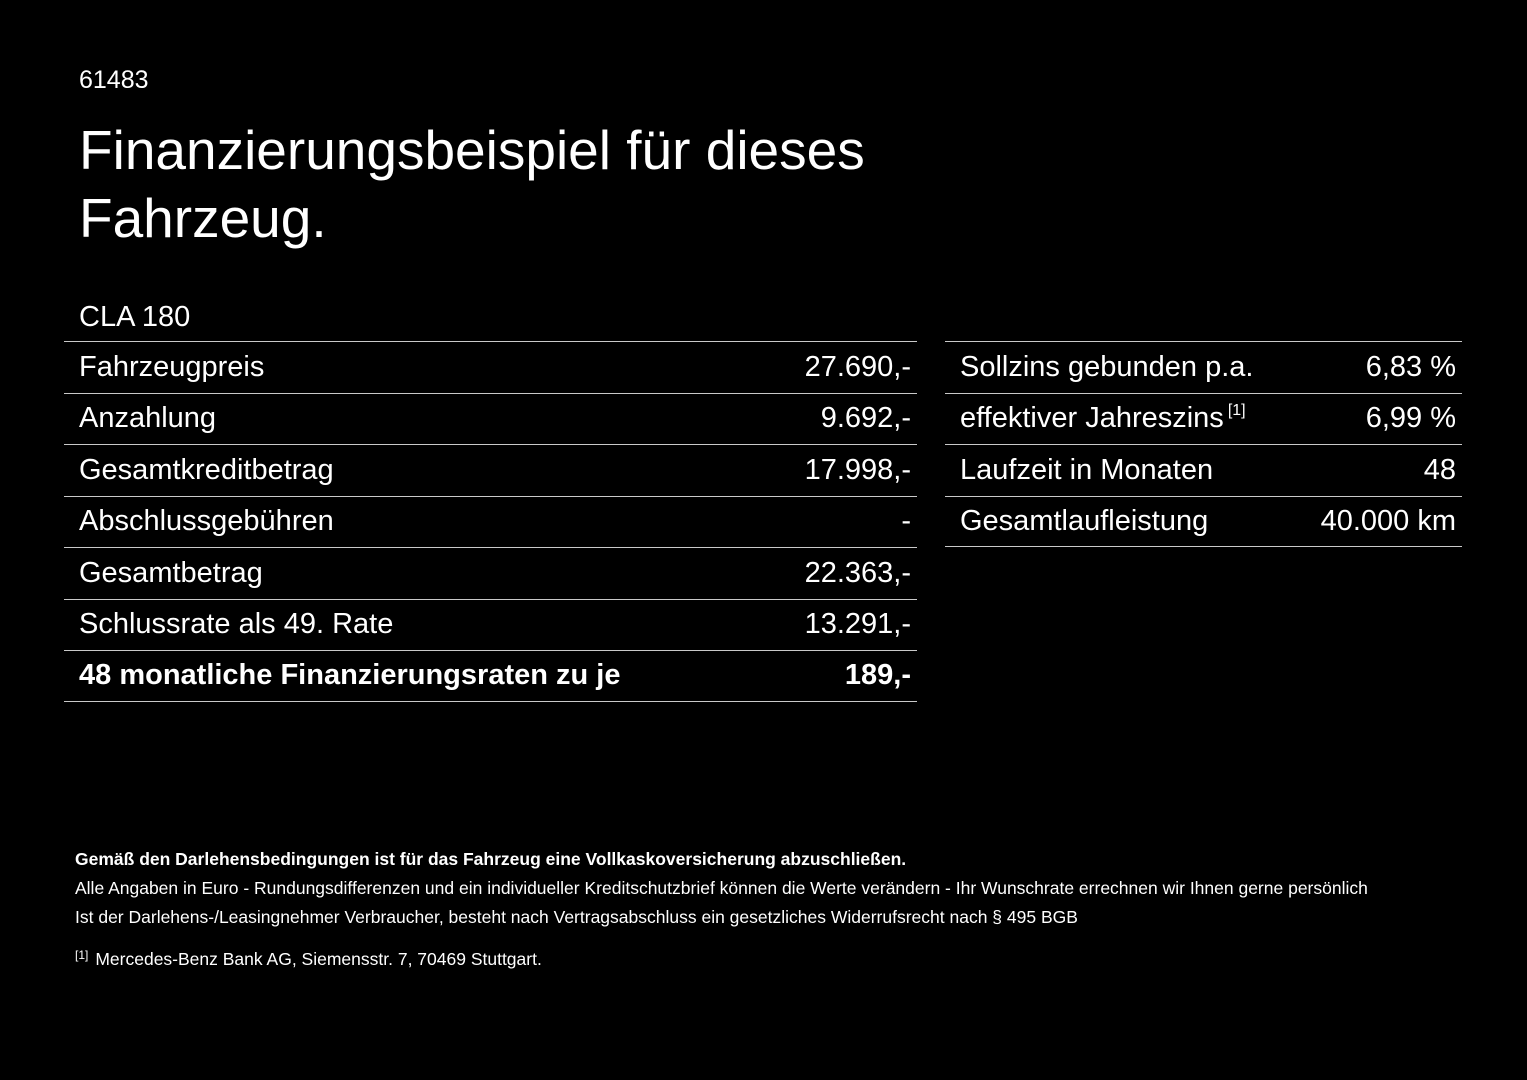 This screenshot has width=1527, height=1080. What do you see at coordinates (82, 955) in the screenshot?
I see `footnote-ref-marker: [1]` at bounding box center [82, 955].